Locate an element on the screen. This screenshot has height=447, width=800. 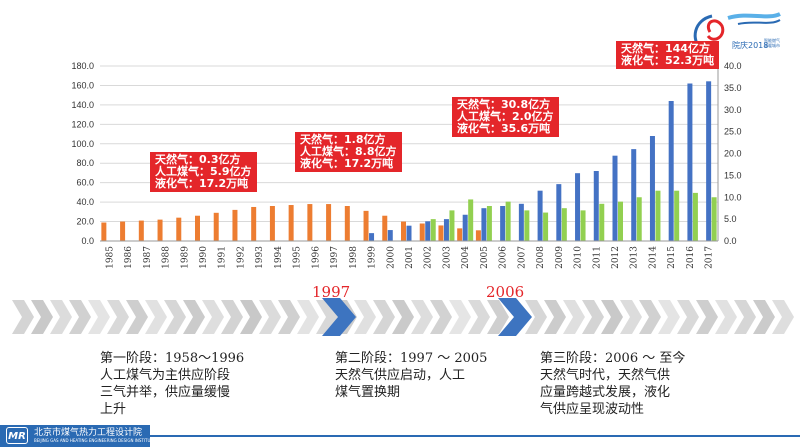
footer-line is located at coordinates (475, 436).